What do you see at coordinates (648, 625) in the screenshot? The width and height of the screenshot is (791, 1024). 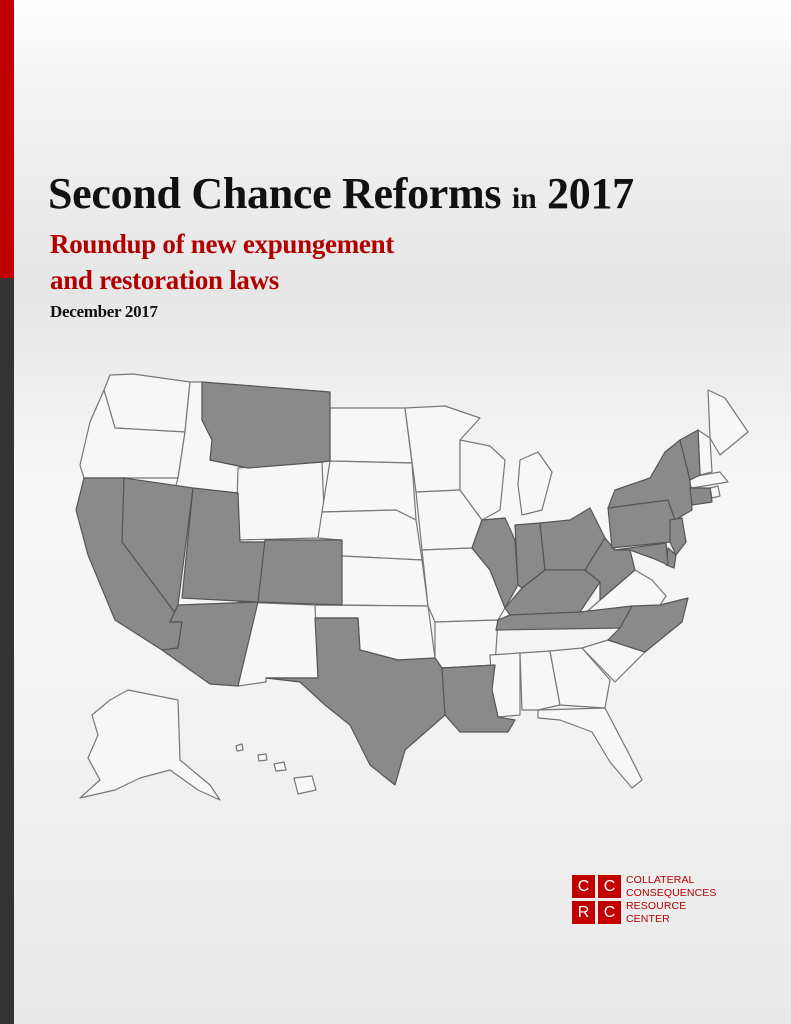 I see `state-north-carolina` at bounding box center [648, 625].